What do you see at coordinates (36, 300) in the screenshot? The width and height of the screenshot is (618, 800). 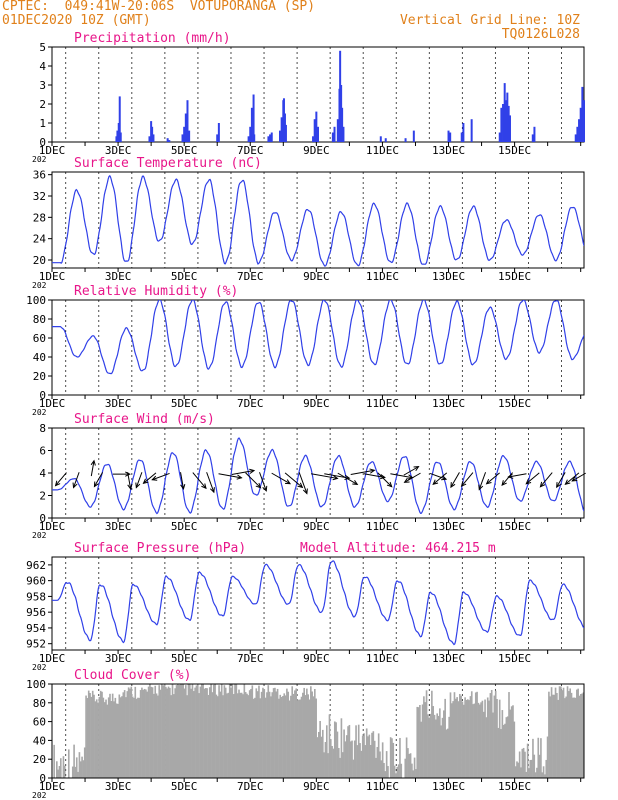 I see `y-tick-label: 100` at bounding box center [36, 300].